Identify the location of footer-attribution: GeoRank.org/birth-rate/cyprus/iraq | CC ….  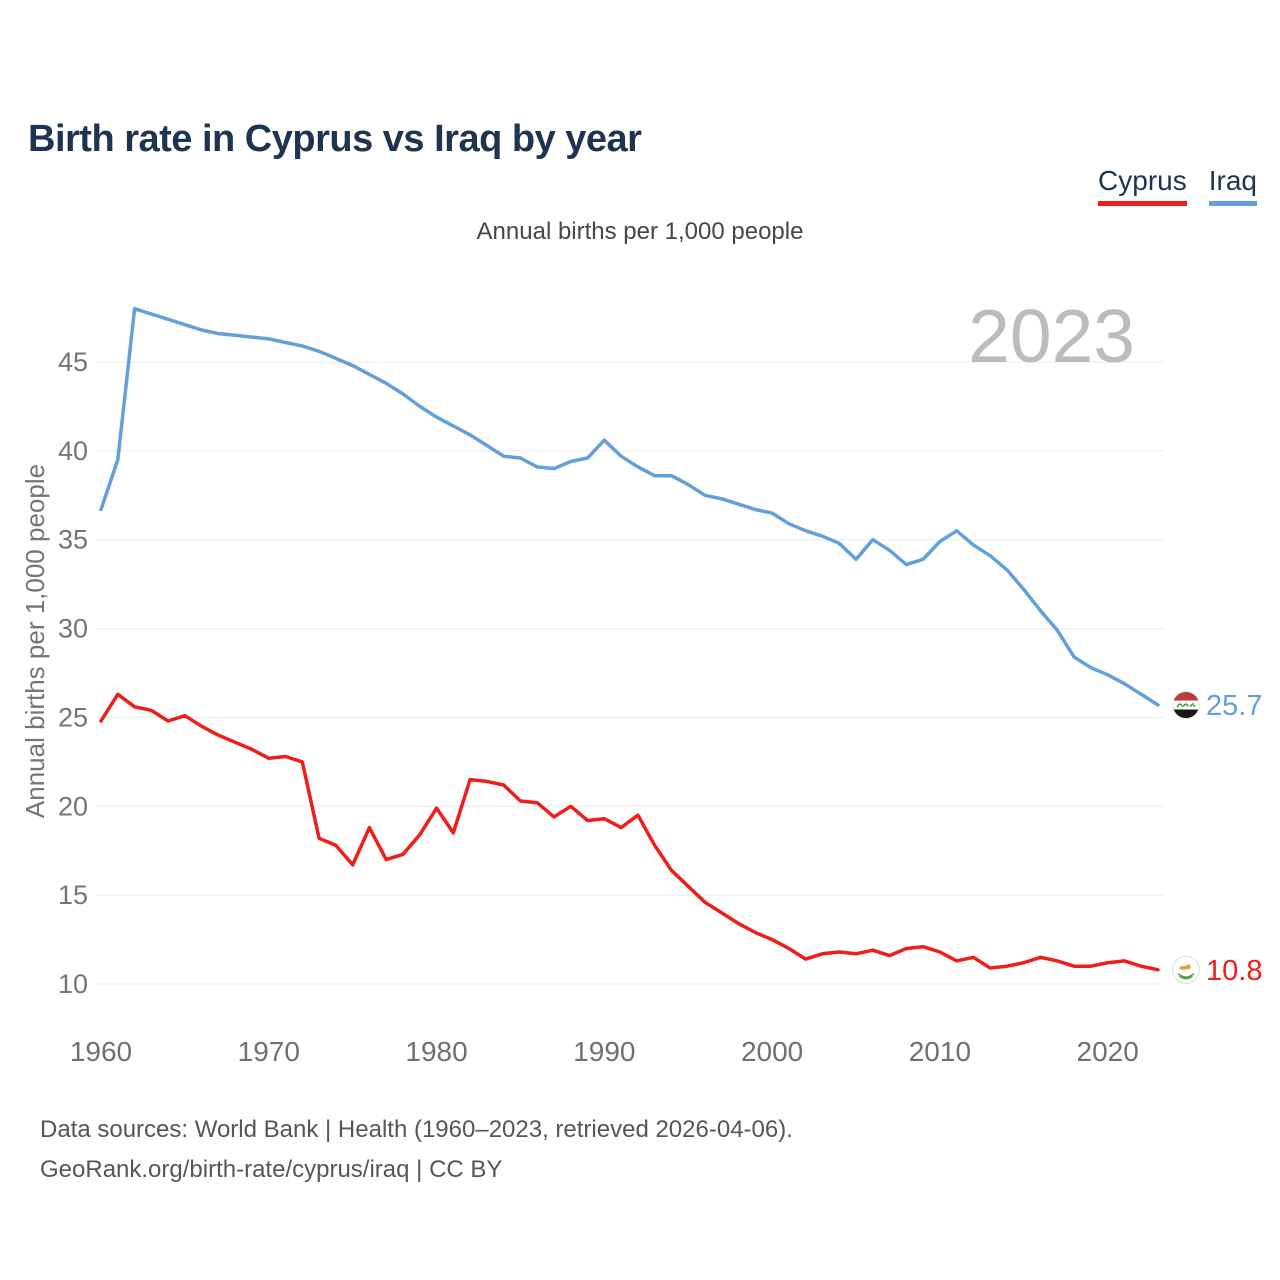
(271, 1169).